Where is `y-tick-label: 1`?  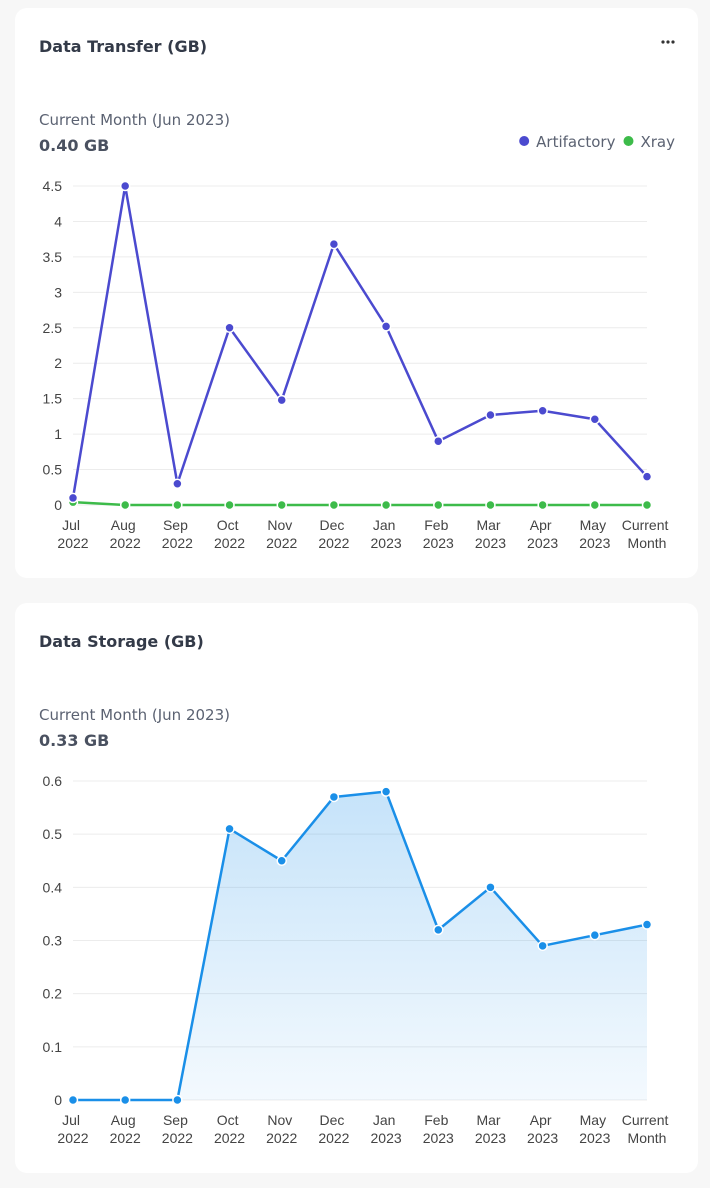
y-tick-label: 1 is located at coordinates (58, 434).